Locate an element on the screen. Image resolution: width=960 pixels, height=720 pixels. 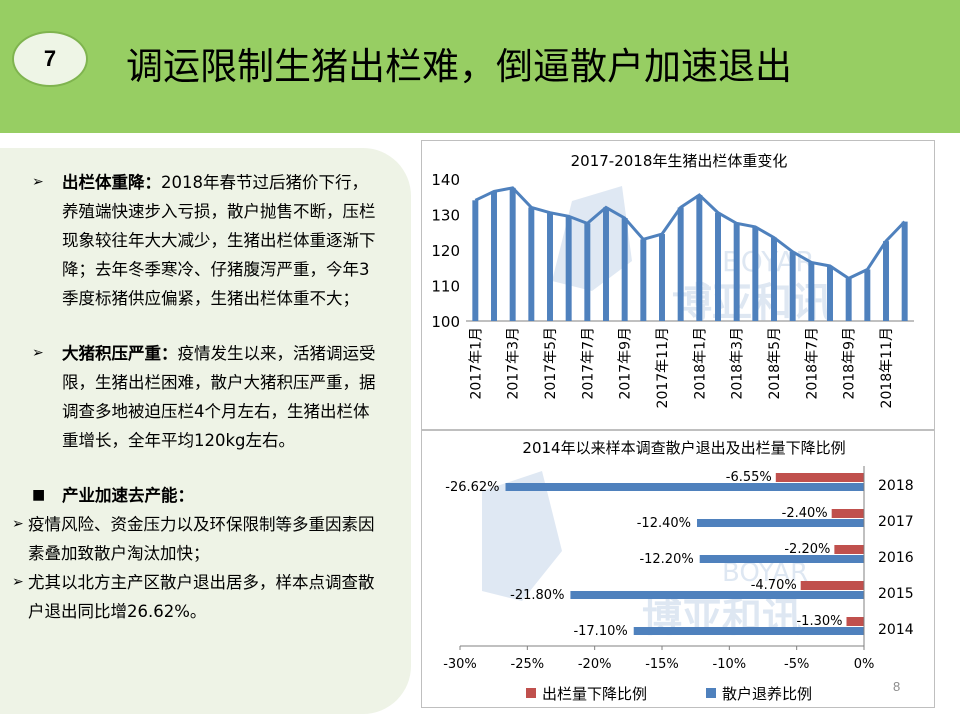
page-number: 8 is located at coordinates (897, 686).